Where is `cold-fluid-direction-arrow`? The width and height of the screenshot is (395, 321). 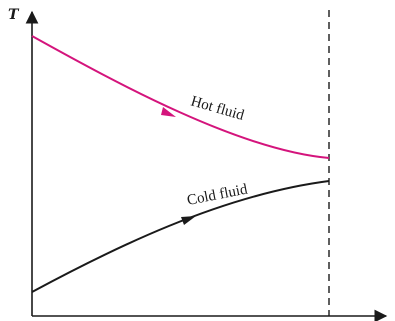 cold-fluid-direction-arrow is located at coordinates (188, 220).